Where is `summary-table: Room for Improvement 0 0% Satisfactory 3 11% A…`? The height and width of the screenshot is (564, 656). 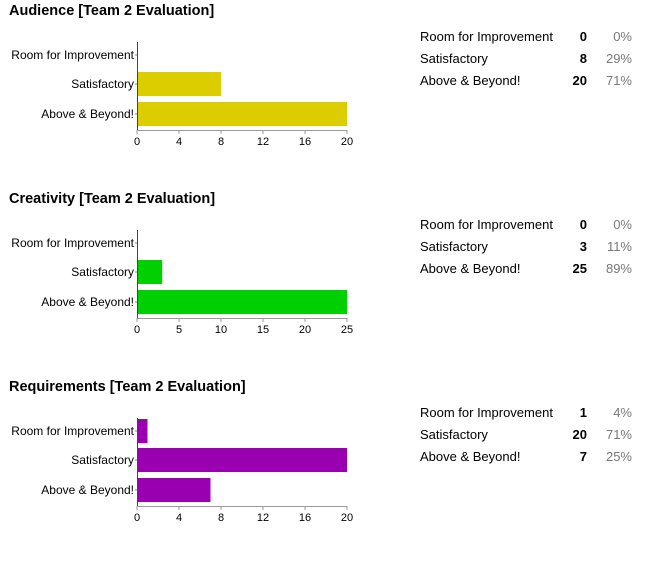
summary-table: Room for Improvement 0 0% Satisfactory 3 11% A… is located at coordinates (526, 250).